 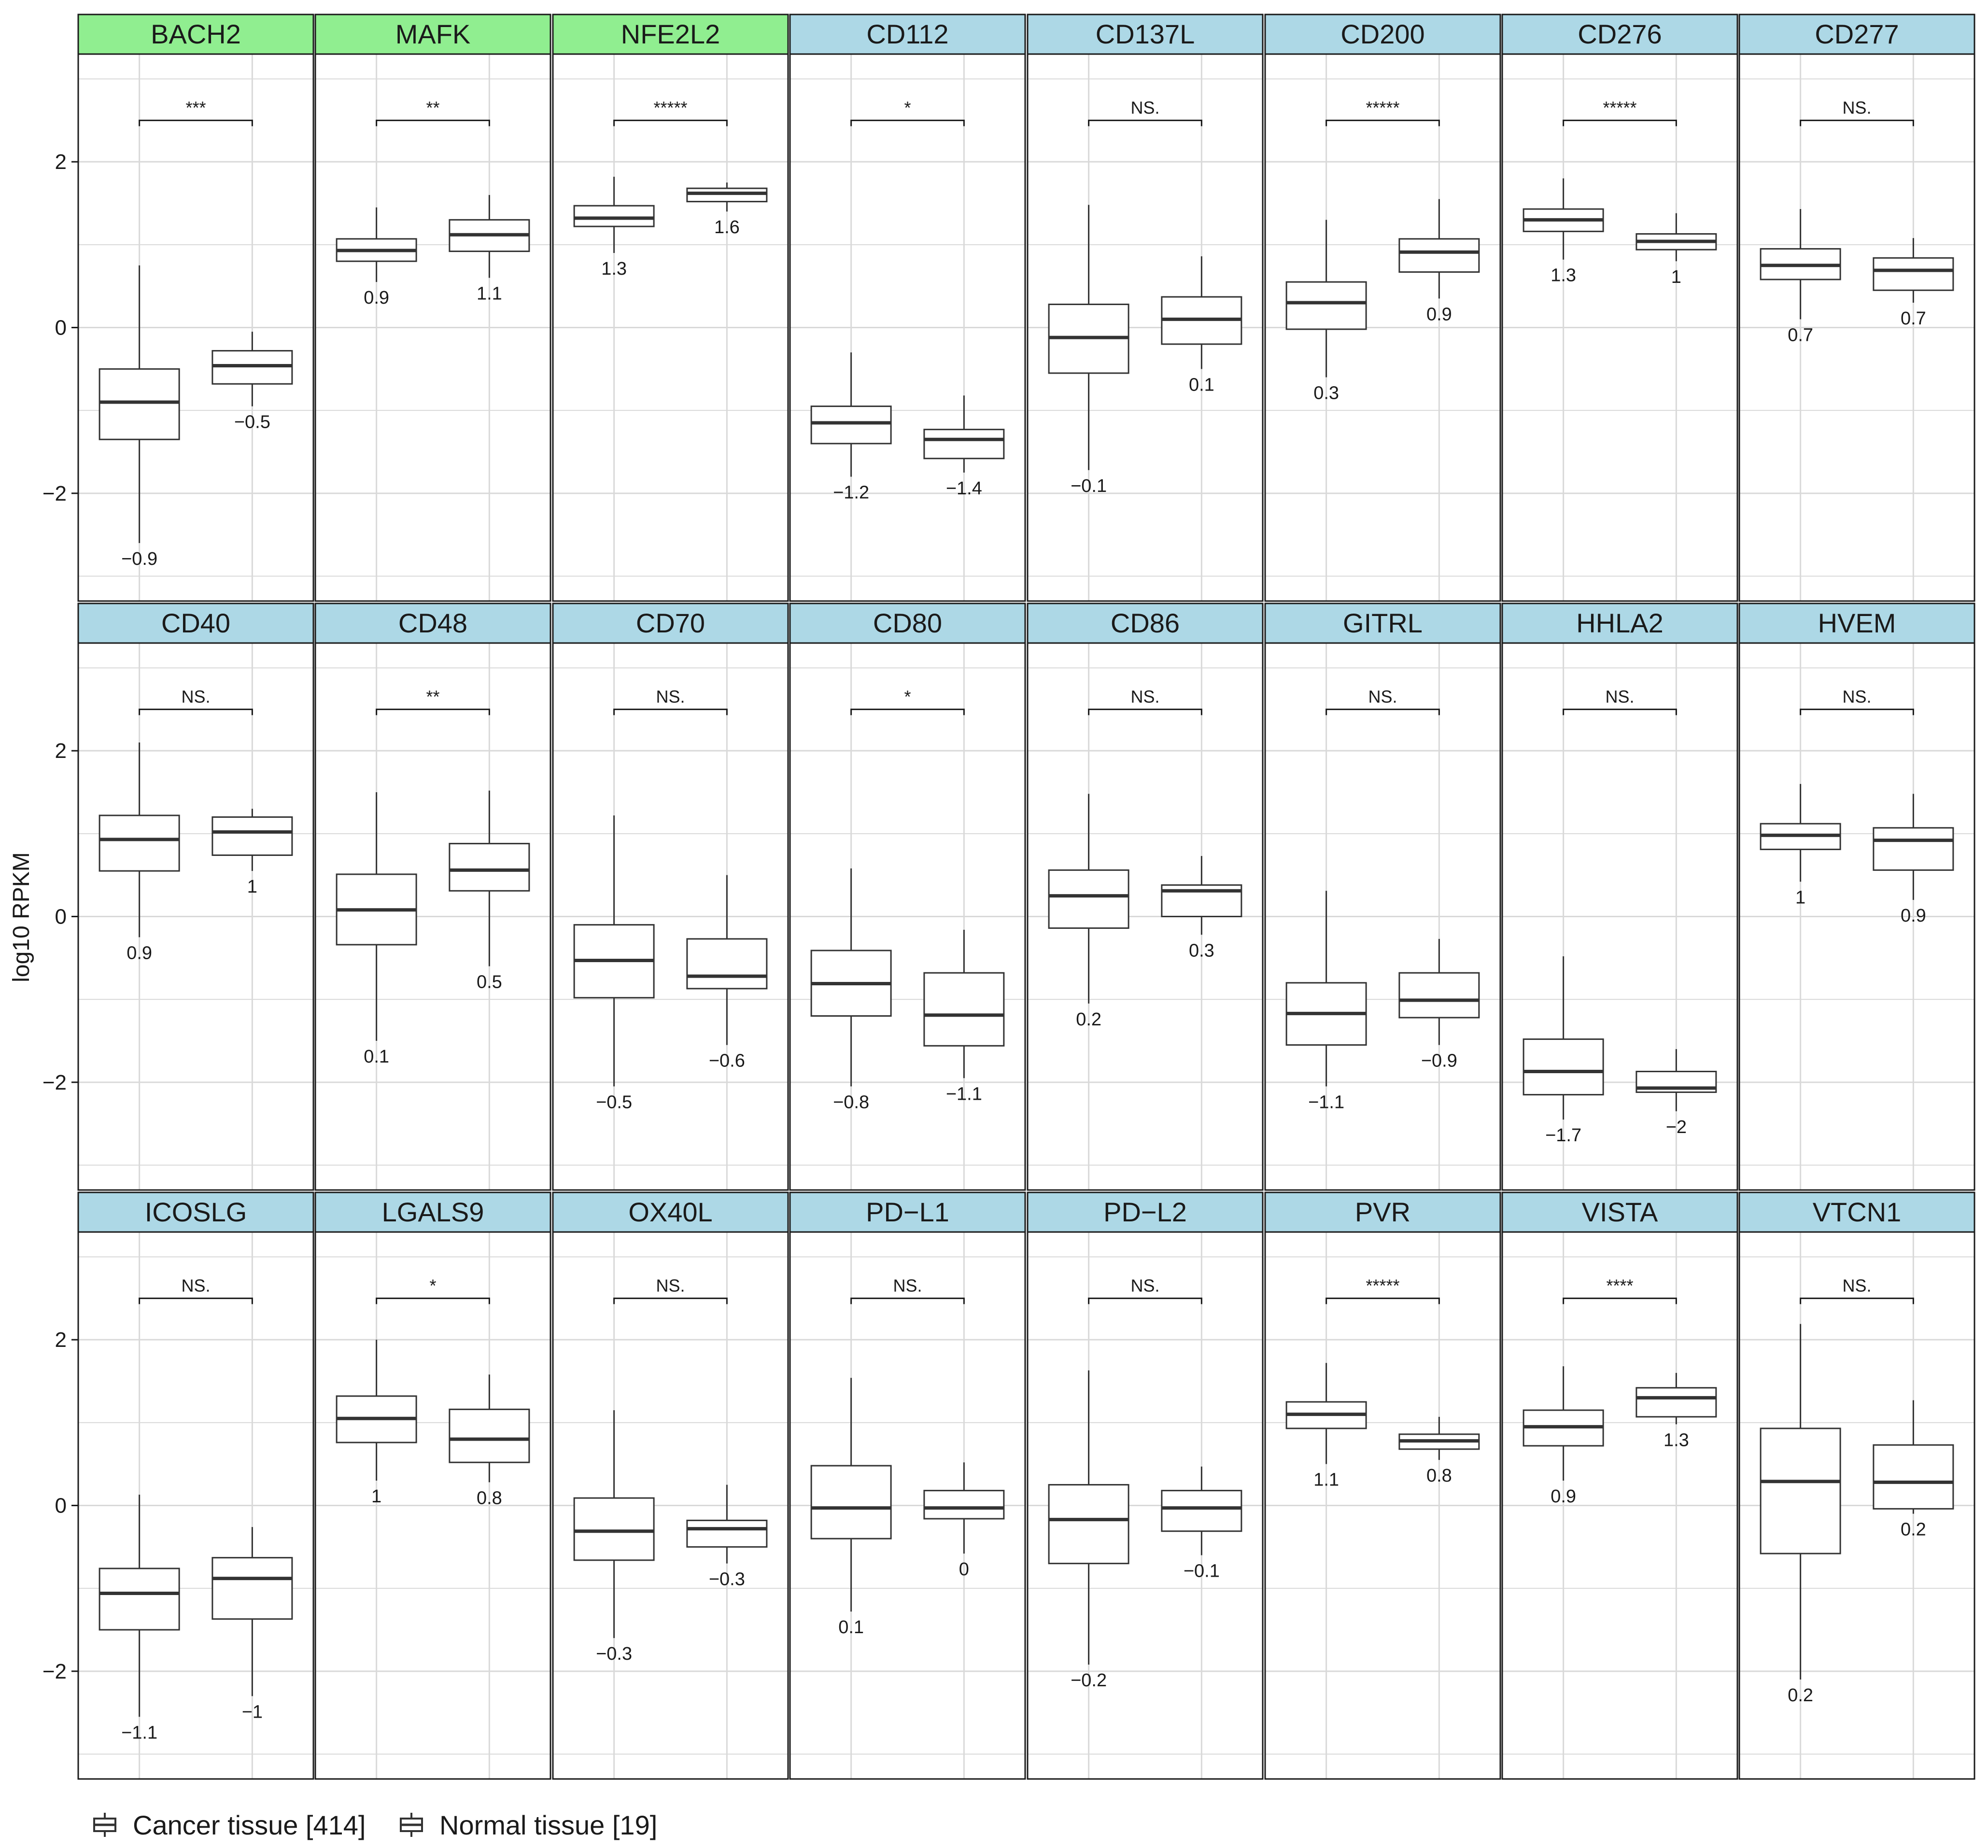 What do you see at coordinates (964, 1570) in the screenshot?
I see `median-label: 0` at bounding box center [964, 1570].